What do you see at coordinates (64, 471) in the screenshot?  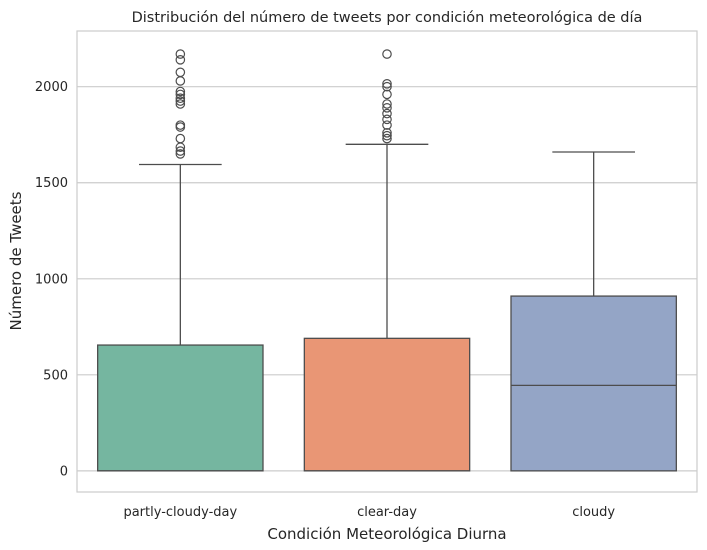 I see `y-tick-label: 0` at bounding box center [64, 471].